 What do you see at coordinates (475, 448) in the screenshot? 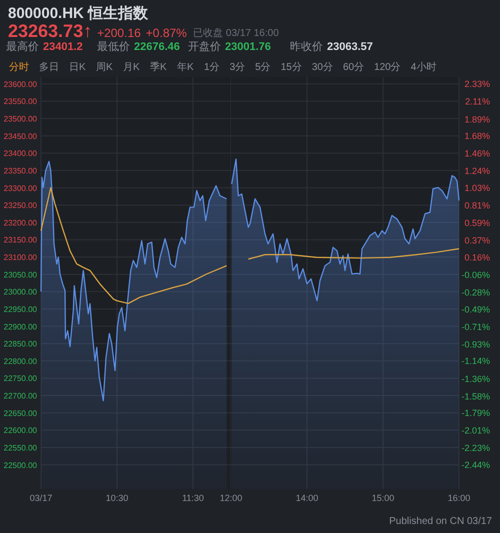
I see `text: -2.23%` at bounding box center [475, 448].